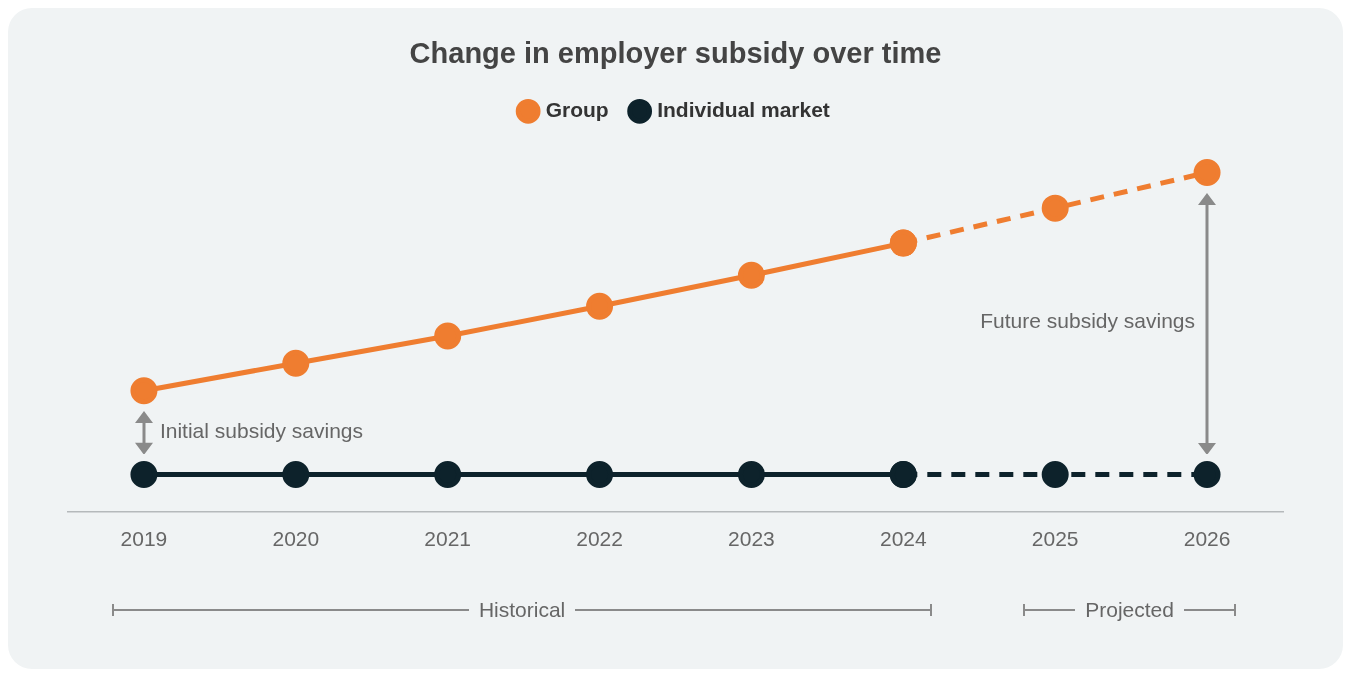 The height and width of the screenshot is (677, 1351). What do you see at coordinates (903, 539) in the screenshot?
I see `x-tick-label: 2024` at bounding box center [903, 539].